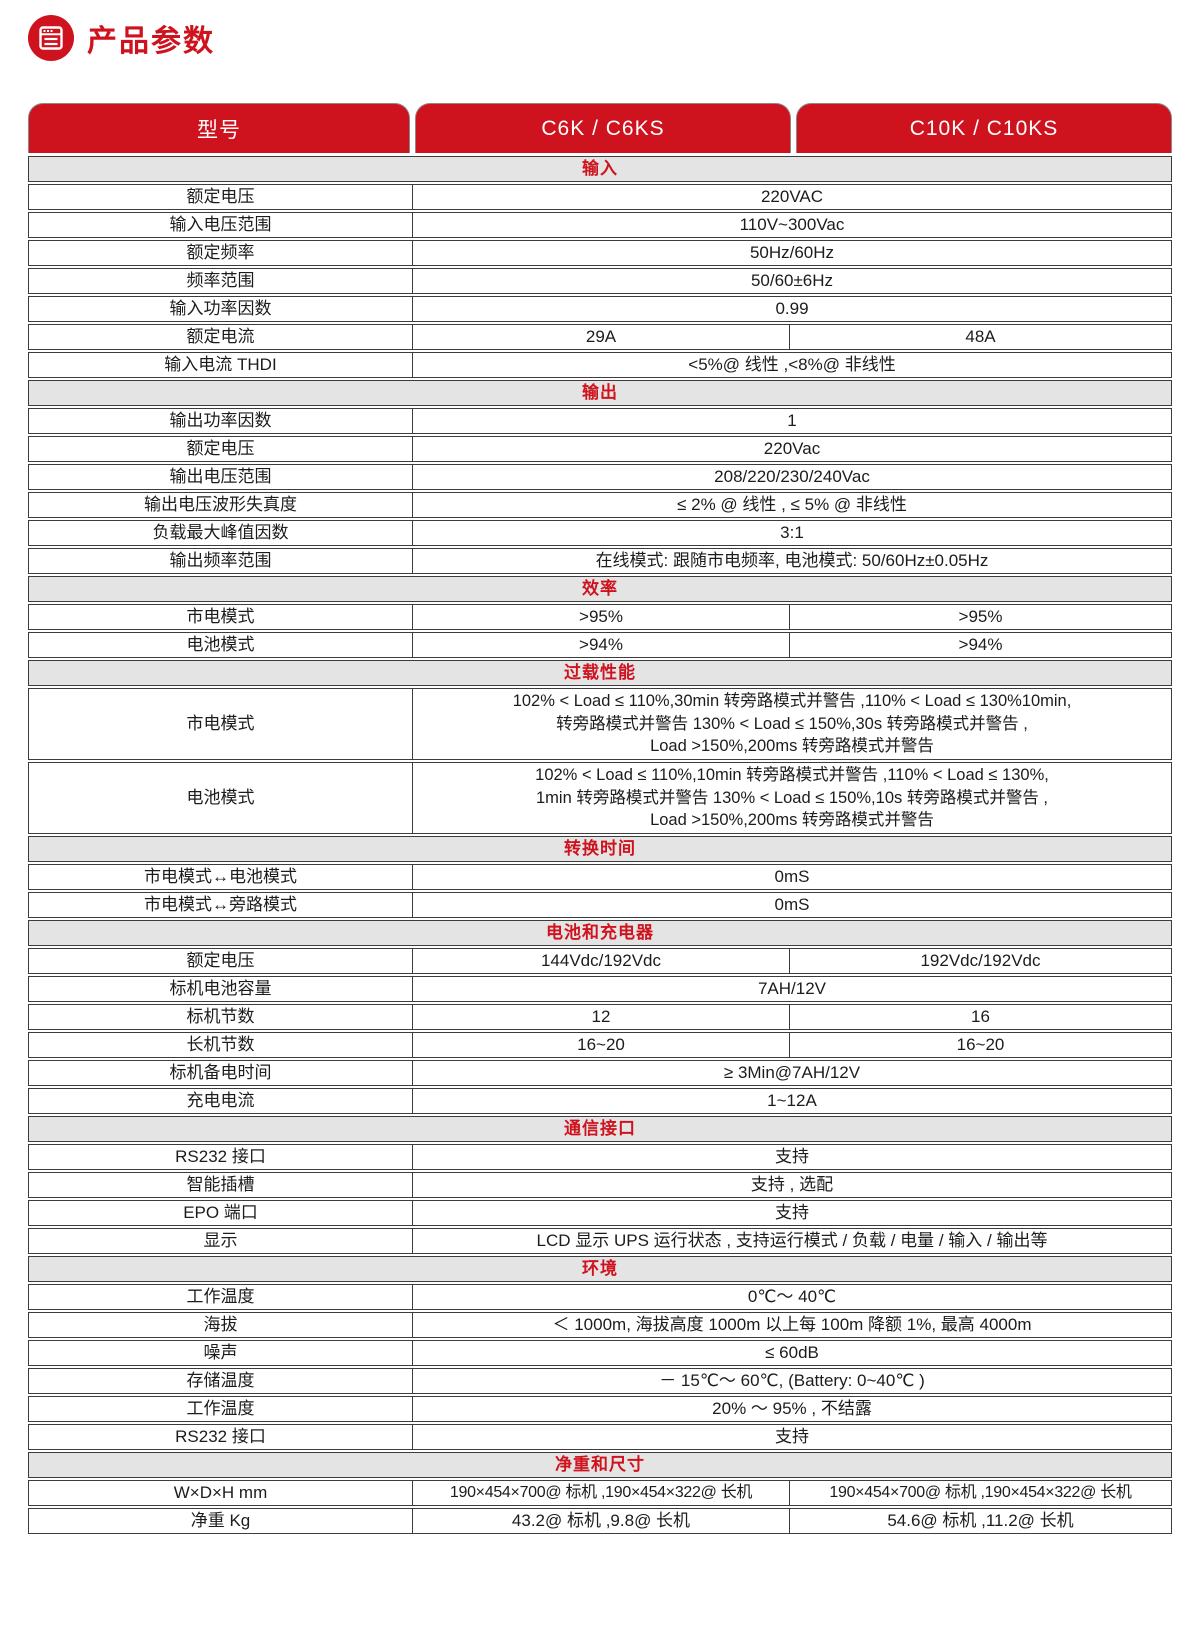 This screenshot has height=1652, width=1200. Describe the element at coordinates (600, 197) in the screenshot. I see `table-row: 额定电压 220VAC` at that location.